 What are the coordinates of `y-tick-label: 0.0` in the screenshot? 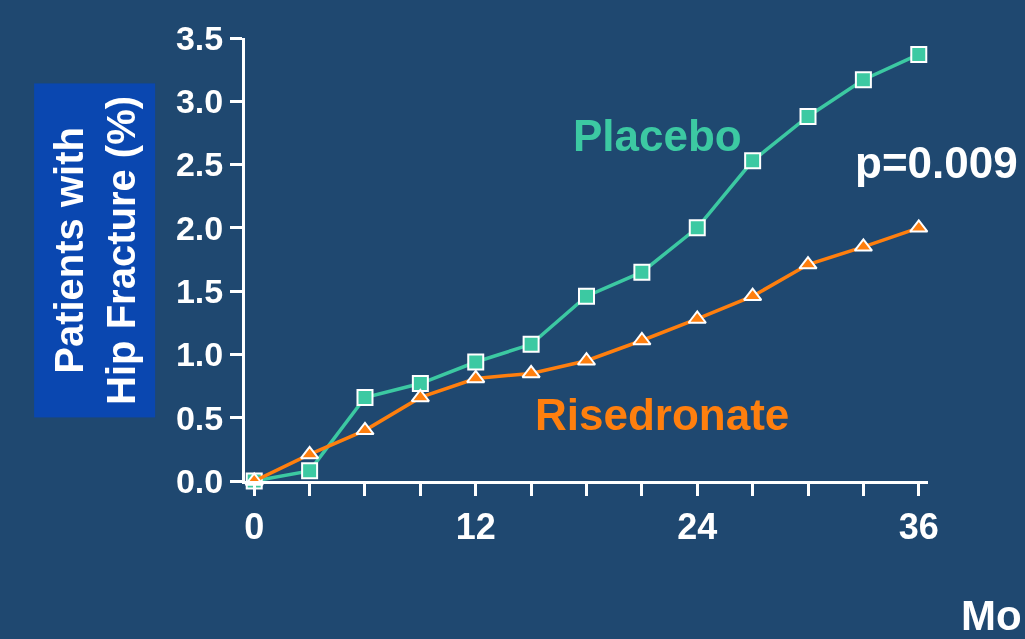 It's located at (199, 480).